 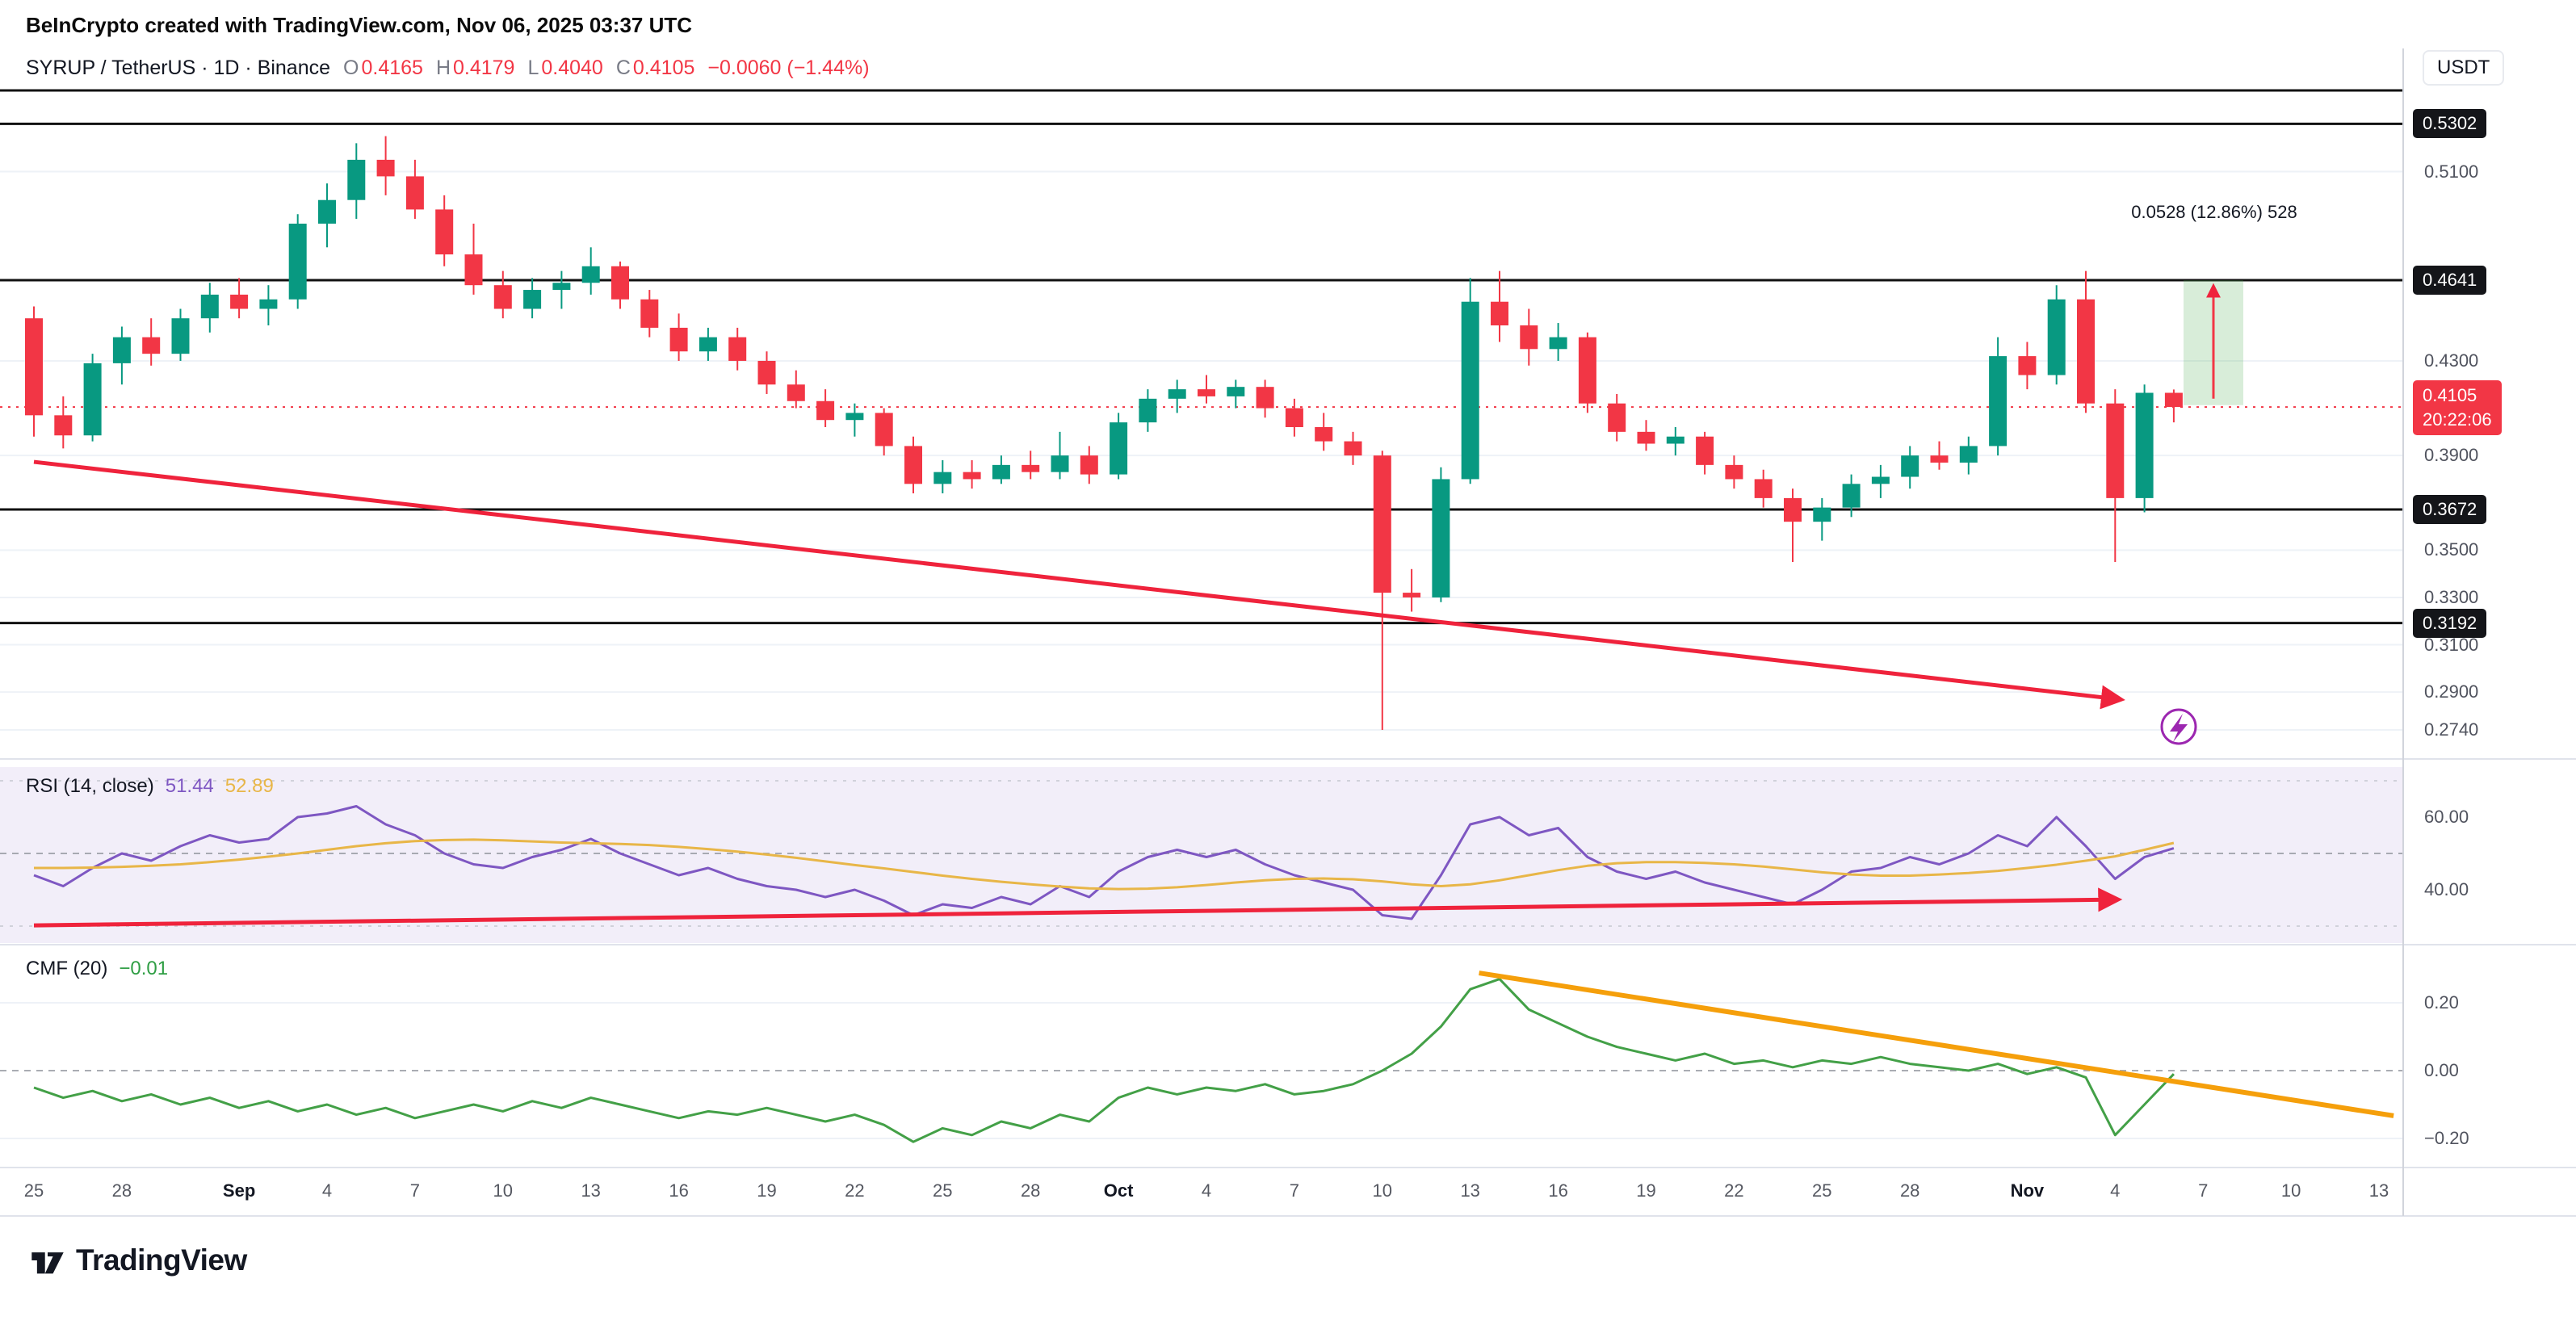 I want to click on cmf-value: −0.01, so click(x=144, y=968).